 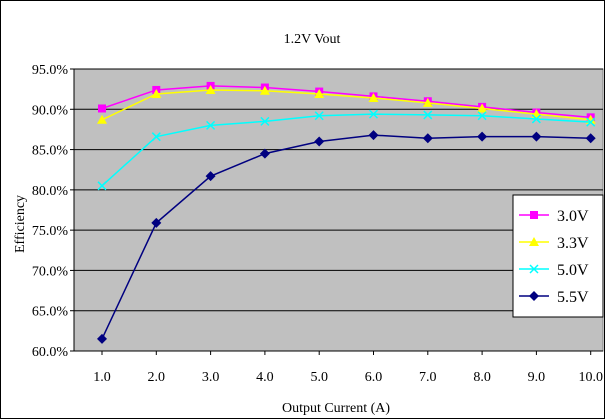 I want to click on legend-marker-3-3v, so click(x=534, y=241).